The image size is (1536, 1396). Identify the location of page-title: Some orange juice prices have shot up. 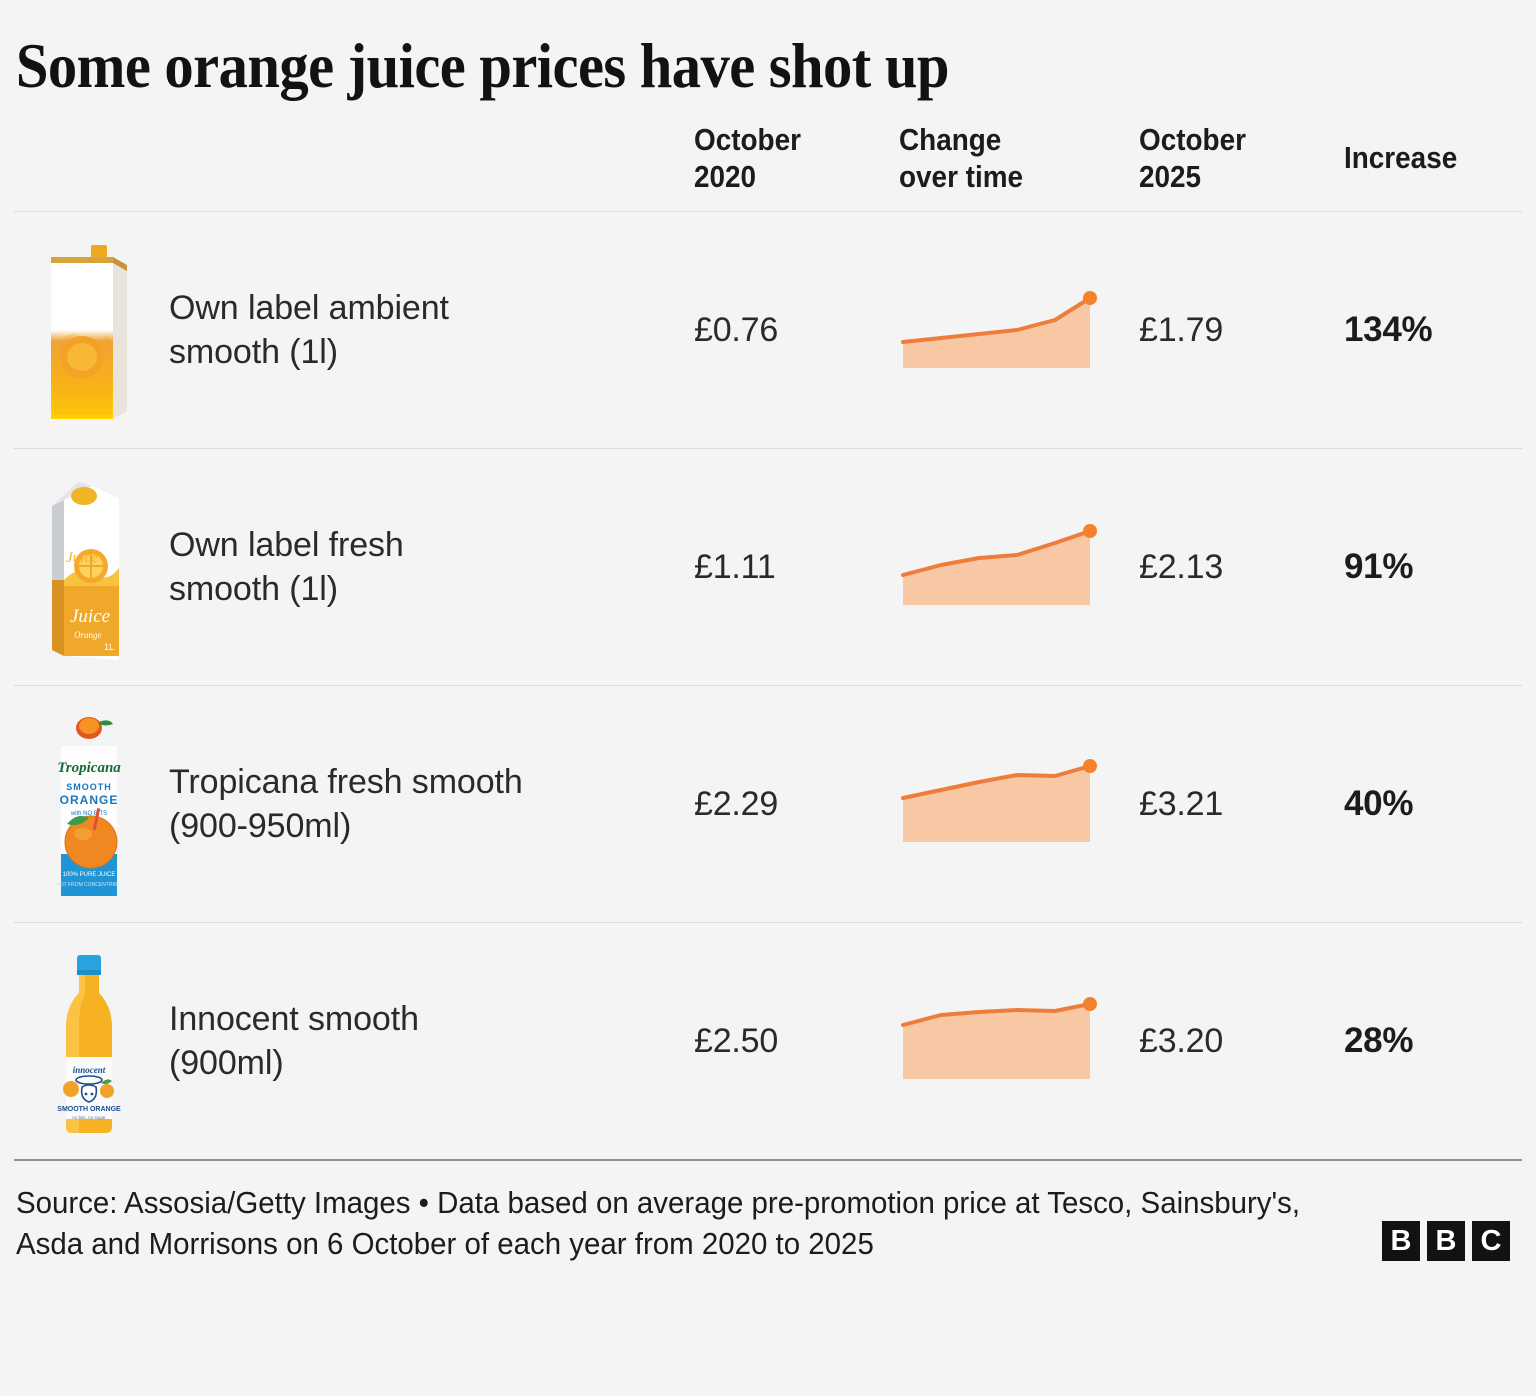
(482, 66).